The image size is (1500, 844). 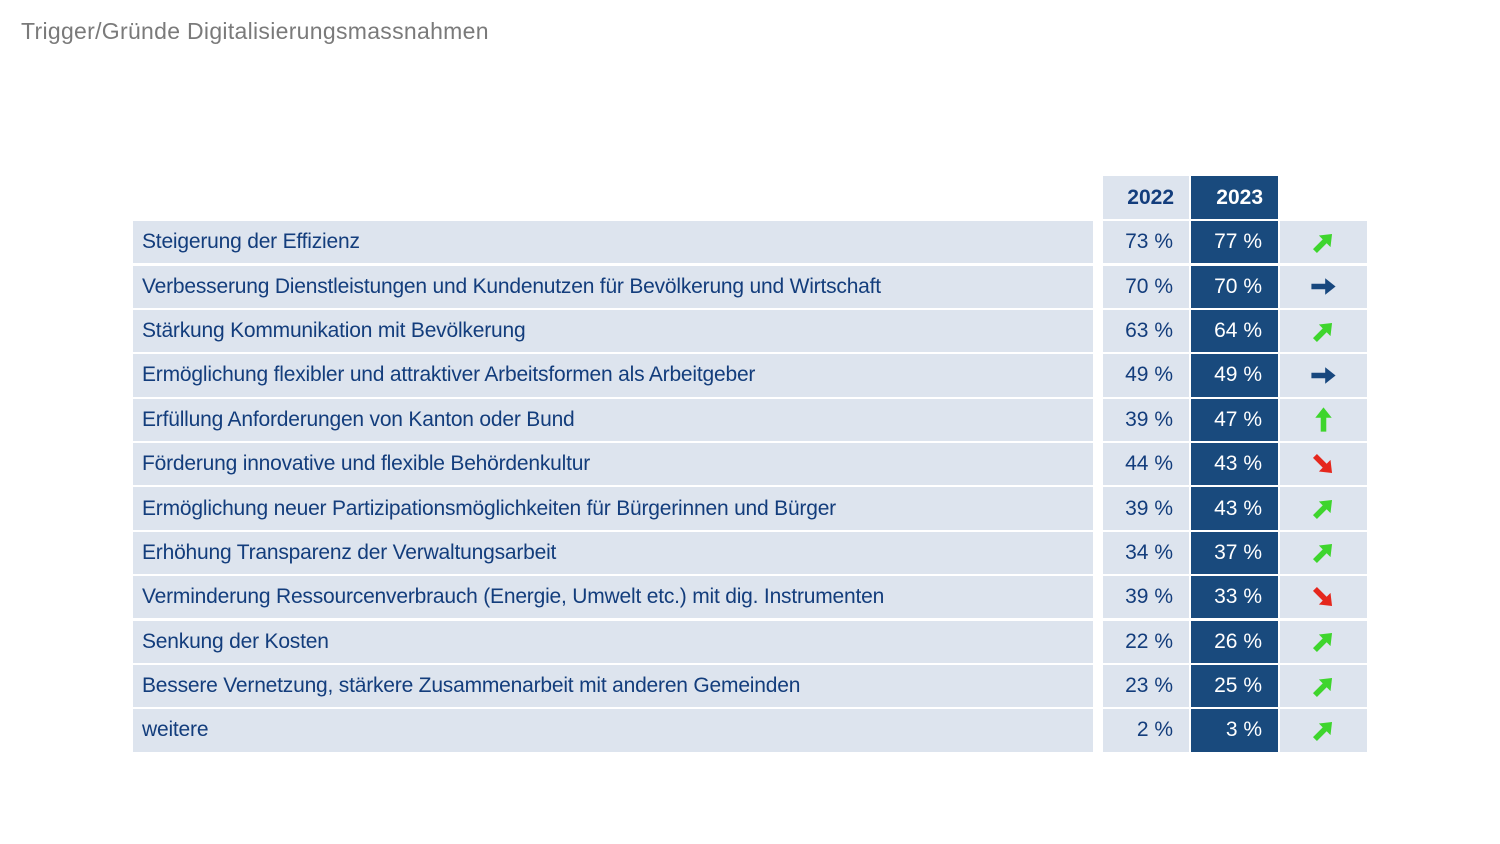 What do you see at coordinates (1234, 597) in the screenshot?
I see `value-2023: 33 %` at bounding box center [1234, 597].